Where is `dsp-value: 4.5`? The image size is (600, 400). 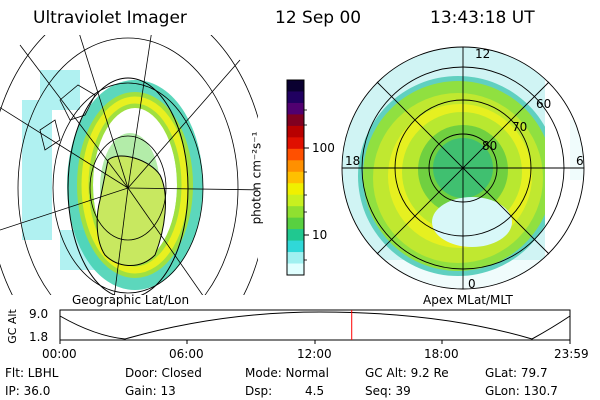 dsp-value: 4.5 is located at coordinates (315, 391).